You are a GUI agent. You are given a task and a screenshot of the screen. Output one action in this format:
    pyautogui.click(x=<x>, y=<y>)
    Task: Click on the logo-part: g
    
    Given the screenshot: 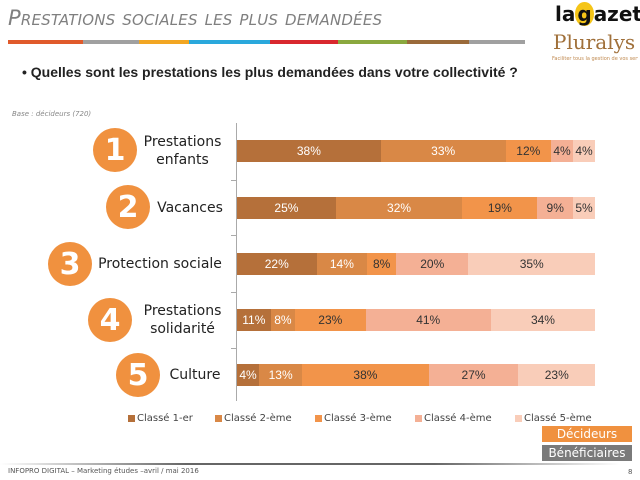 What is the action you would take?
    pyautogui.click(x=584, y=14)
    